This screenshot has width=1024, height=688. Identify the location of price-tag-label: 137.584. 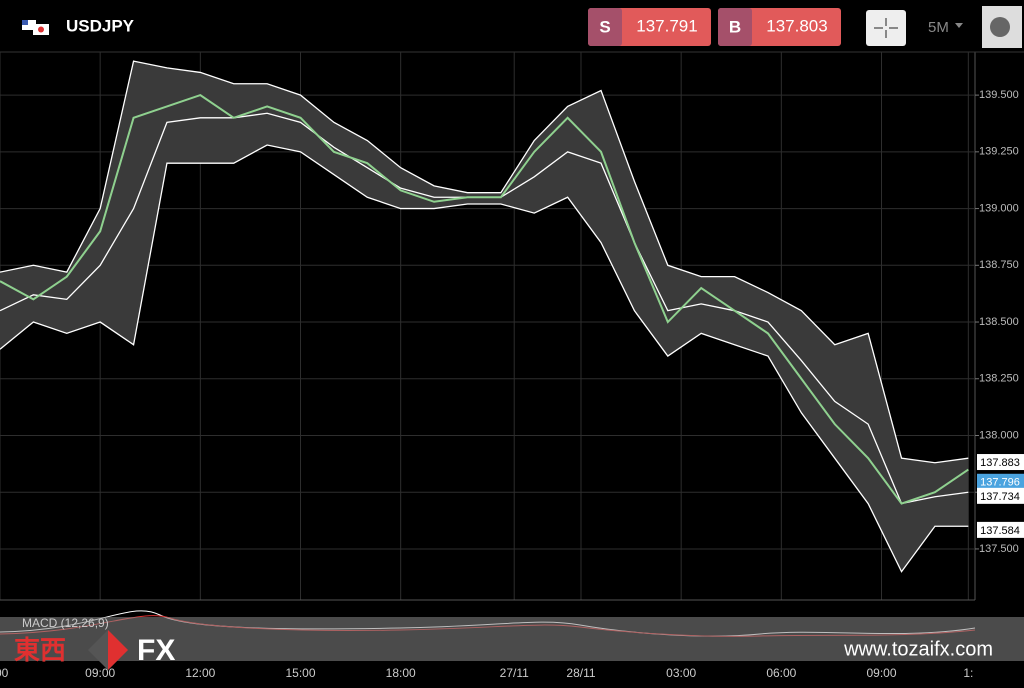
(1000, 531).